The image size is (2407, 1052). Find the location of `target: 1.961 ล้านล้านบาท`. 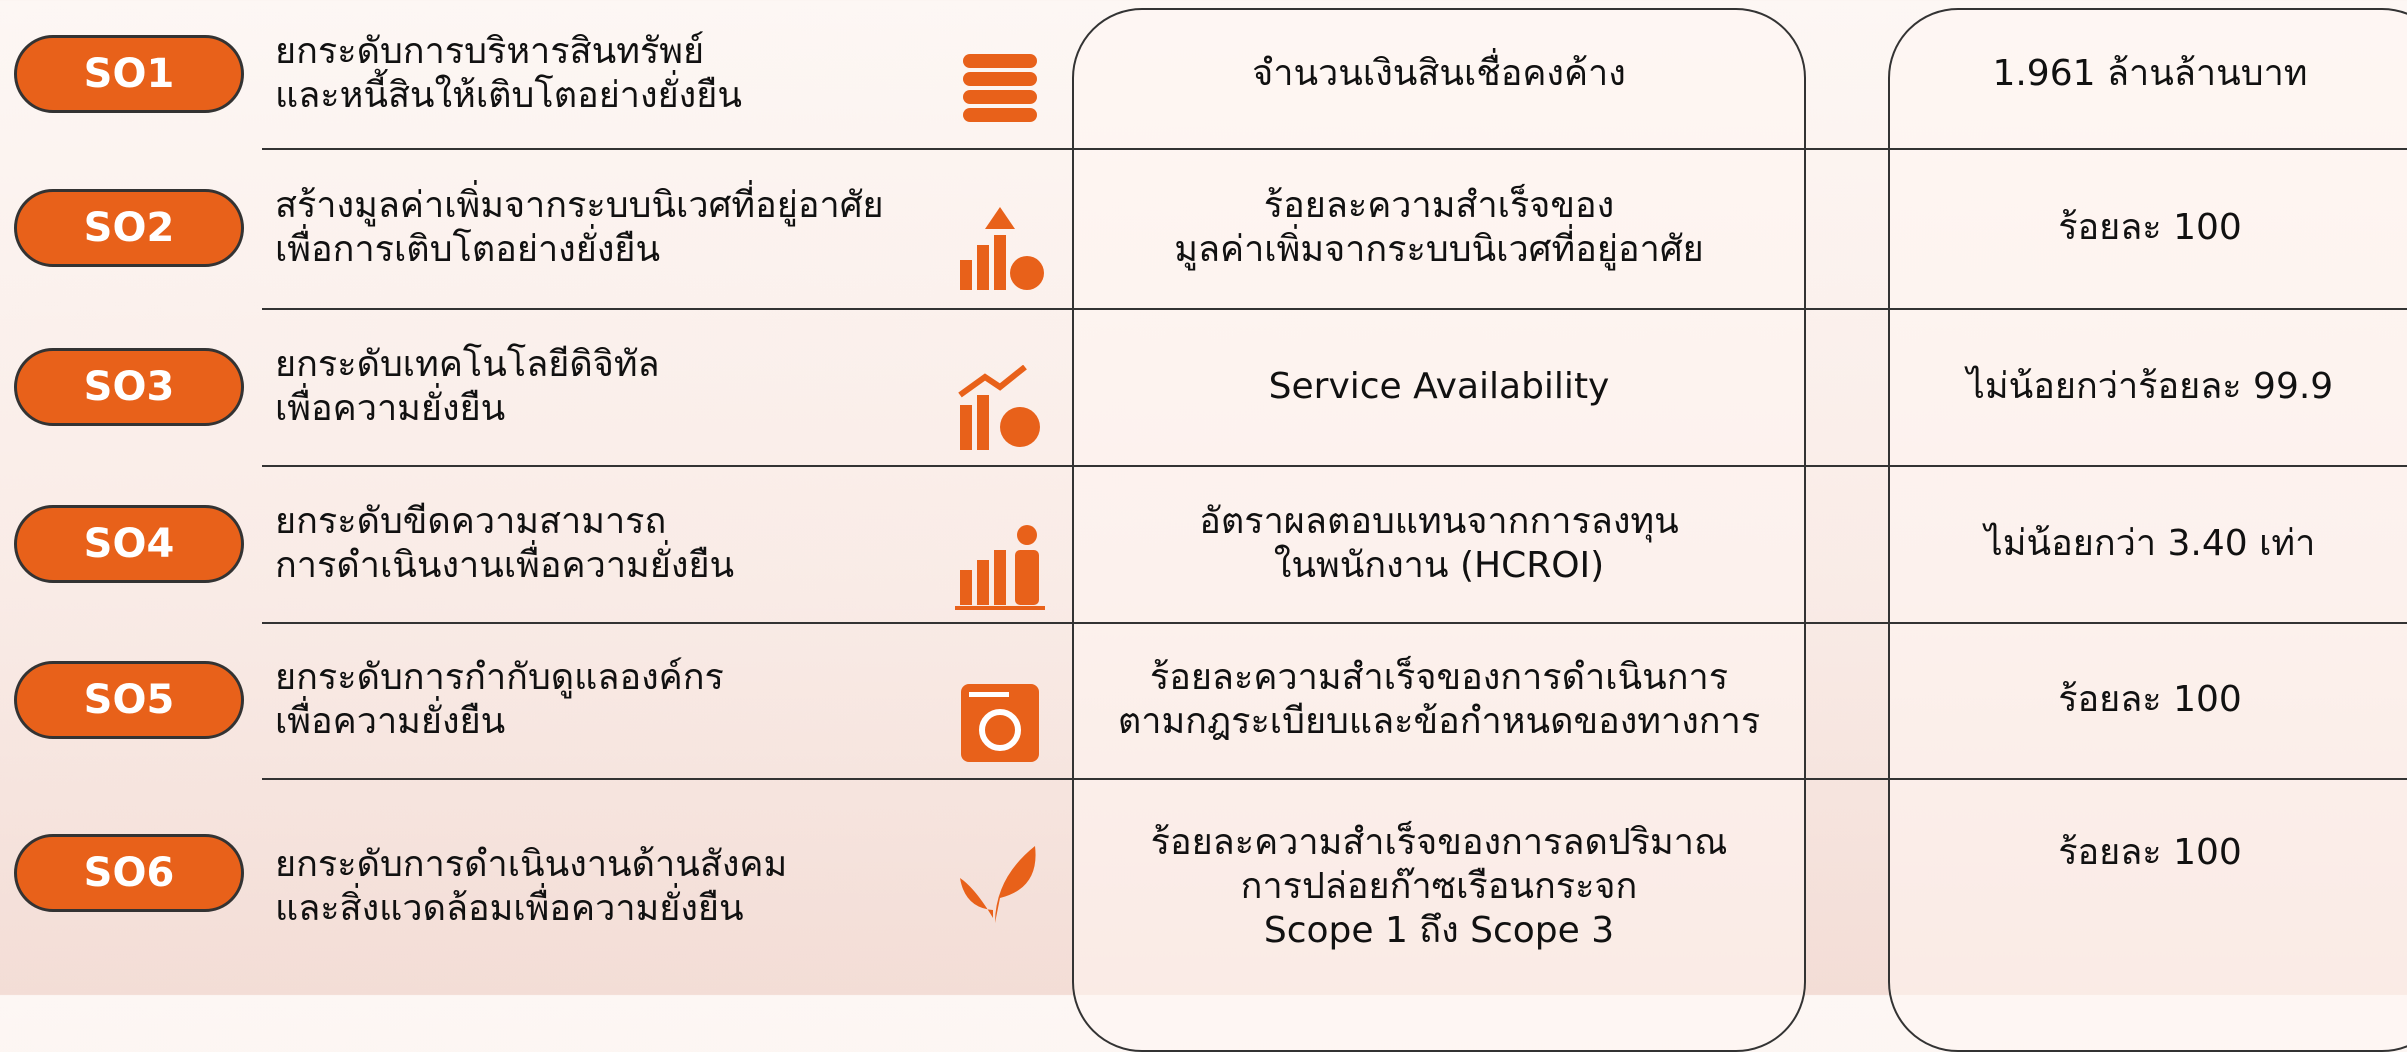

target: 1.961 ล้านล้านบาท is located at coordinates (2150, 73).